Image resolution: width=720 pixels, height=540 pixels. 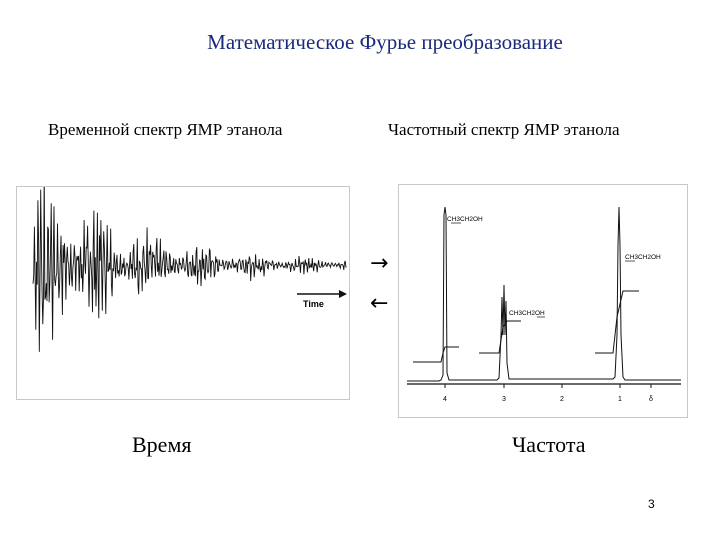 I want to click on slide-title: Математическое Фурье преобразование, so click(x=385, y=42).